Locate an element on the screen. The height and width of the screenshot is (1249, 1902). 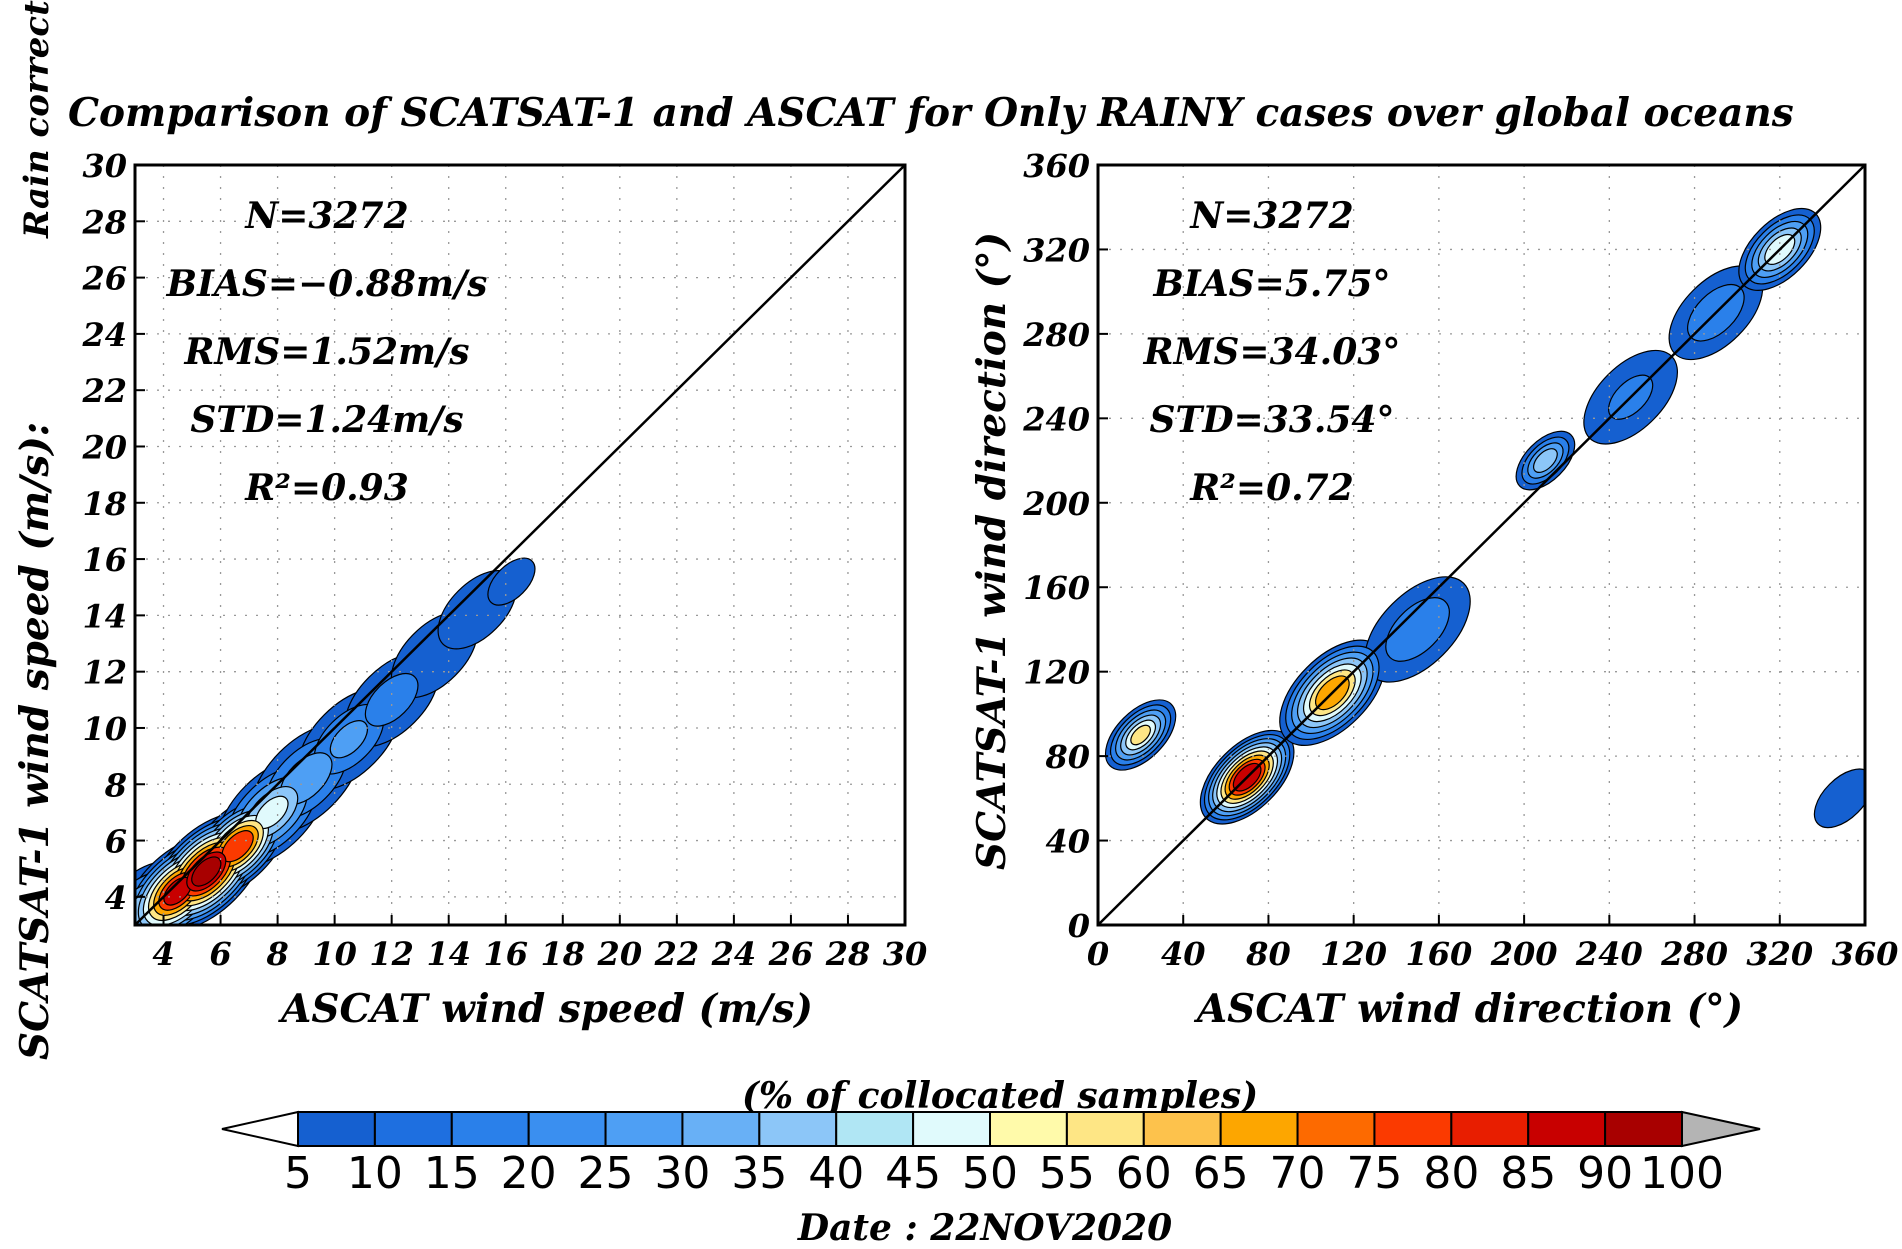
colorbar-label: 65 is located at coordinates (1221, 1173).